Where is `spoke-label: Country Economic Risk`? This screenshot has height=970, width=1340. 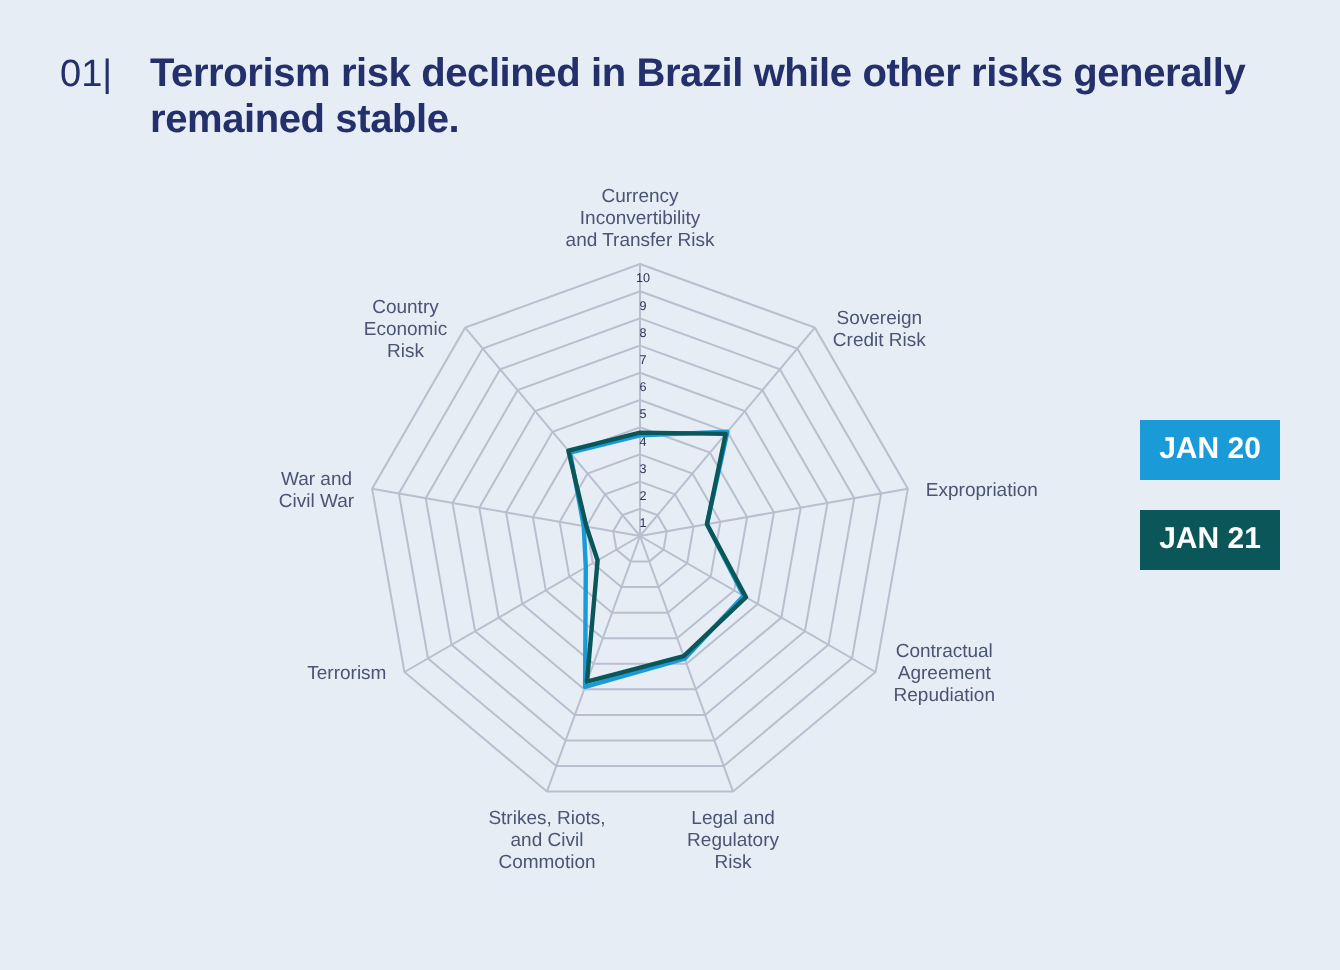
spoke-label: Country Economic Risk is located at coordinates (405, 329).